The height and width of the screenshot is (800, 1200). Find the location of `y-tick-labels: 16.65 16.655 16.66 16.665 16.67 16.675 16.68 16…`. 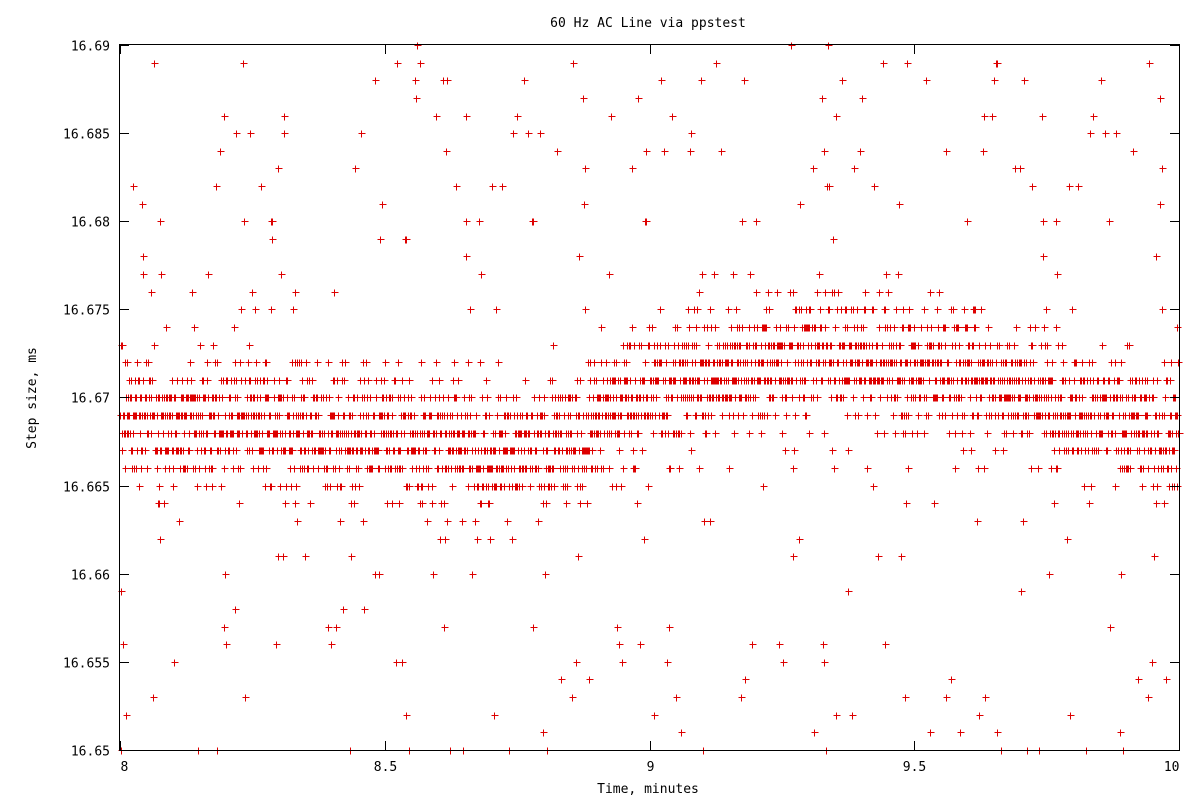

y-tick-labels: 16.65 16.655 16.66 16.665 16.67 16.675 16.68 16… is located at coordinates (86, 400).